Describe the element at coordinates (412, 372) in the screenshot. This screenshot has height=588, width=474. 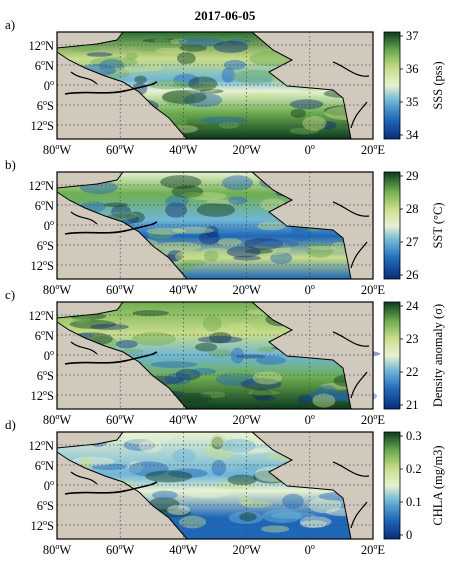
I see `colorbar-tick-label: 22` at that location.